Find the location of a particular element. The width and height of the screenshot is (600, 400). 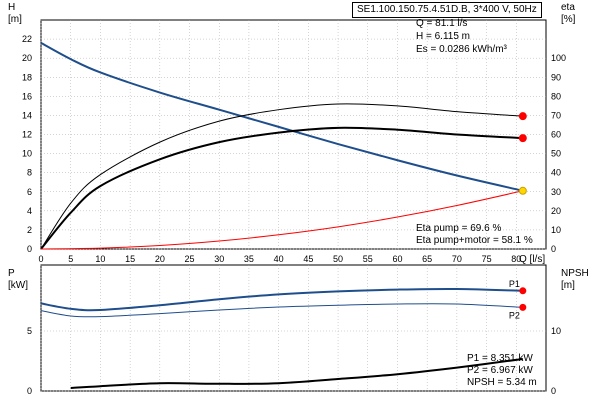

top-x-tick-label: 10 is located at coordinates (100, 259).